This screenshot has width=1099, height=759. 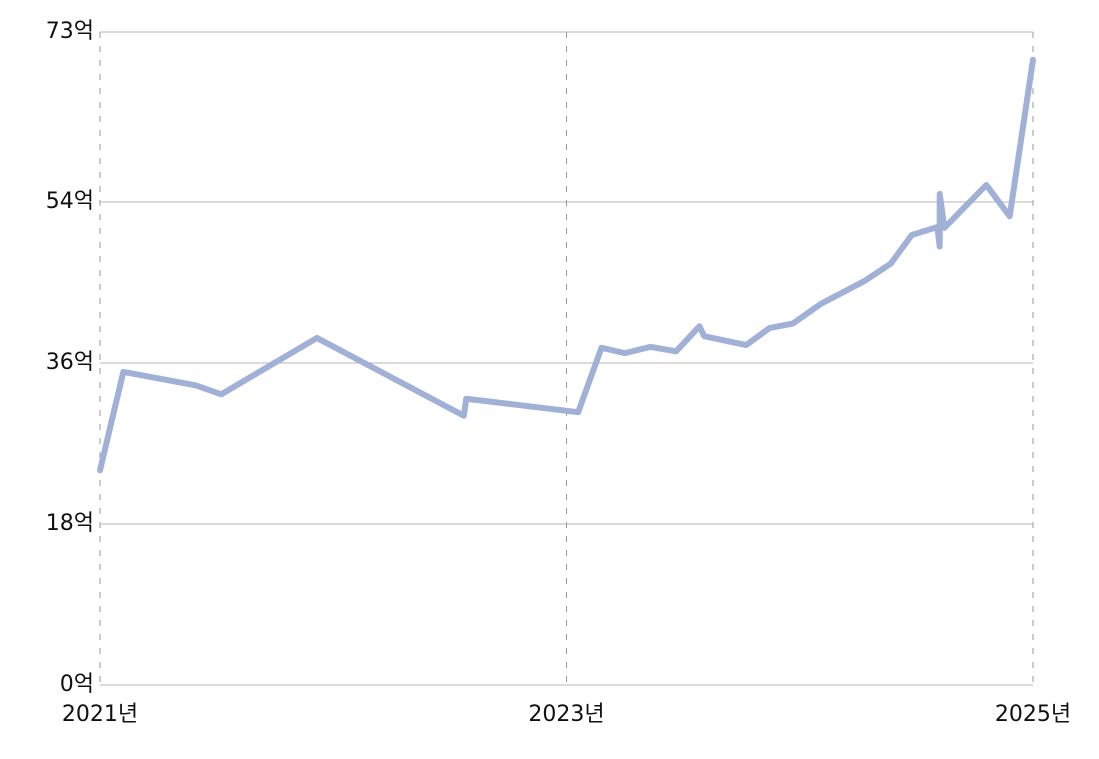 What do you see at coordinates (1033, 714) in the screenshot?
I see `x-tick-label: 2025년` at bounding box center [1033, 714].